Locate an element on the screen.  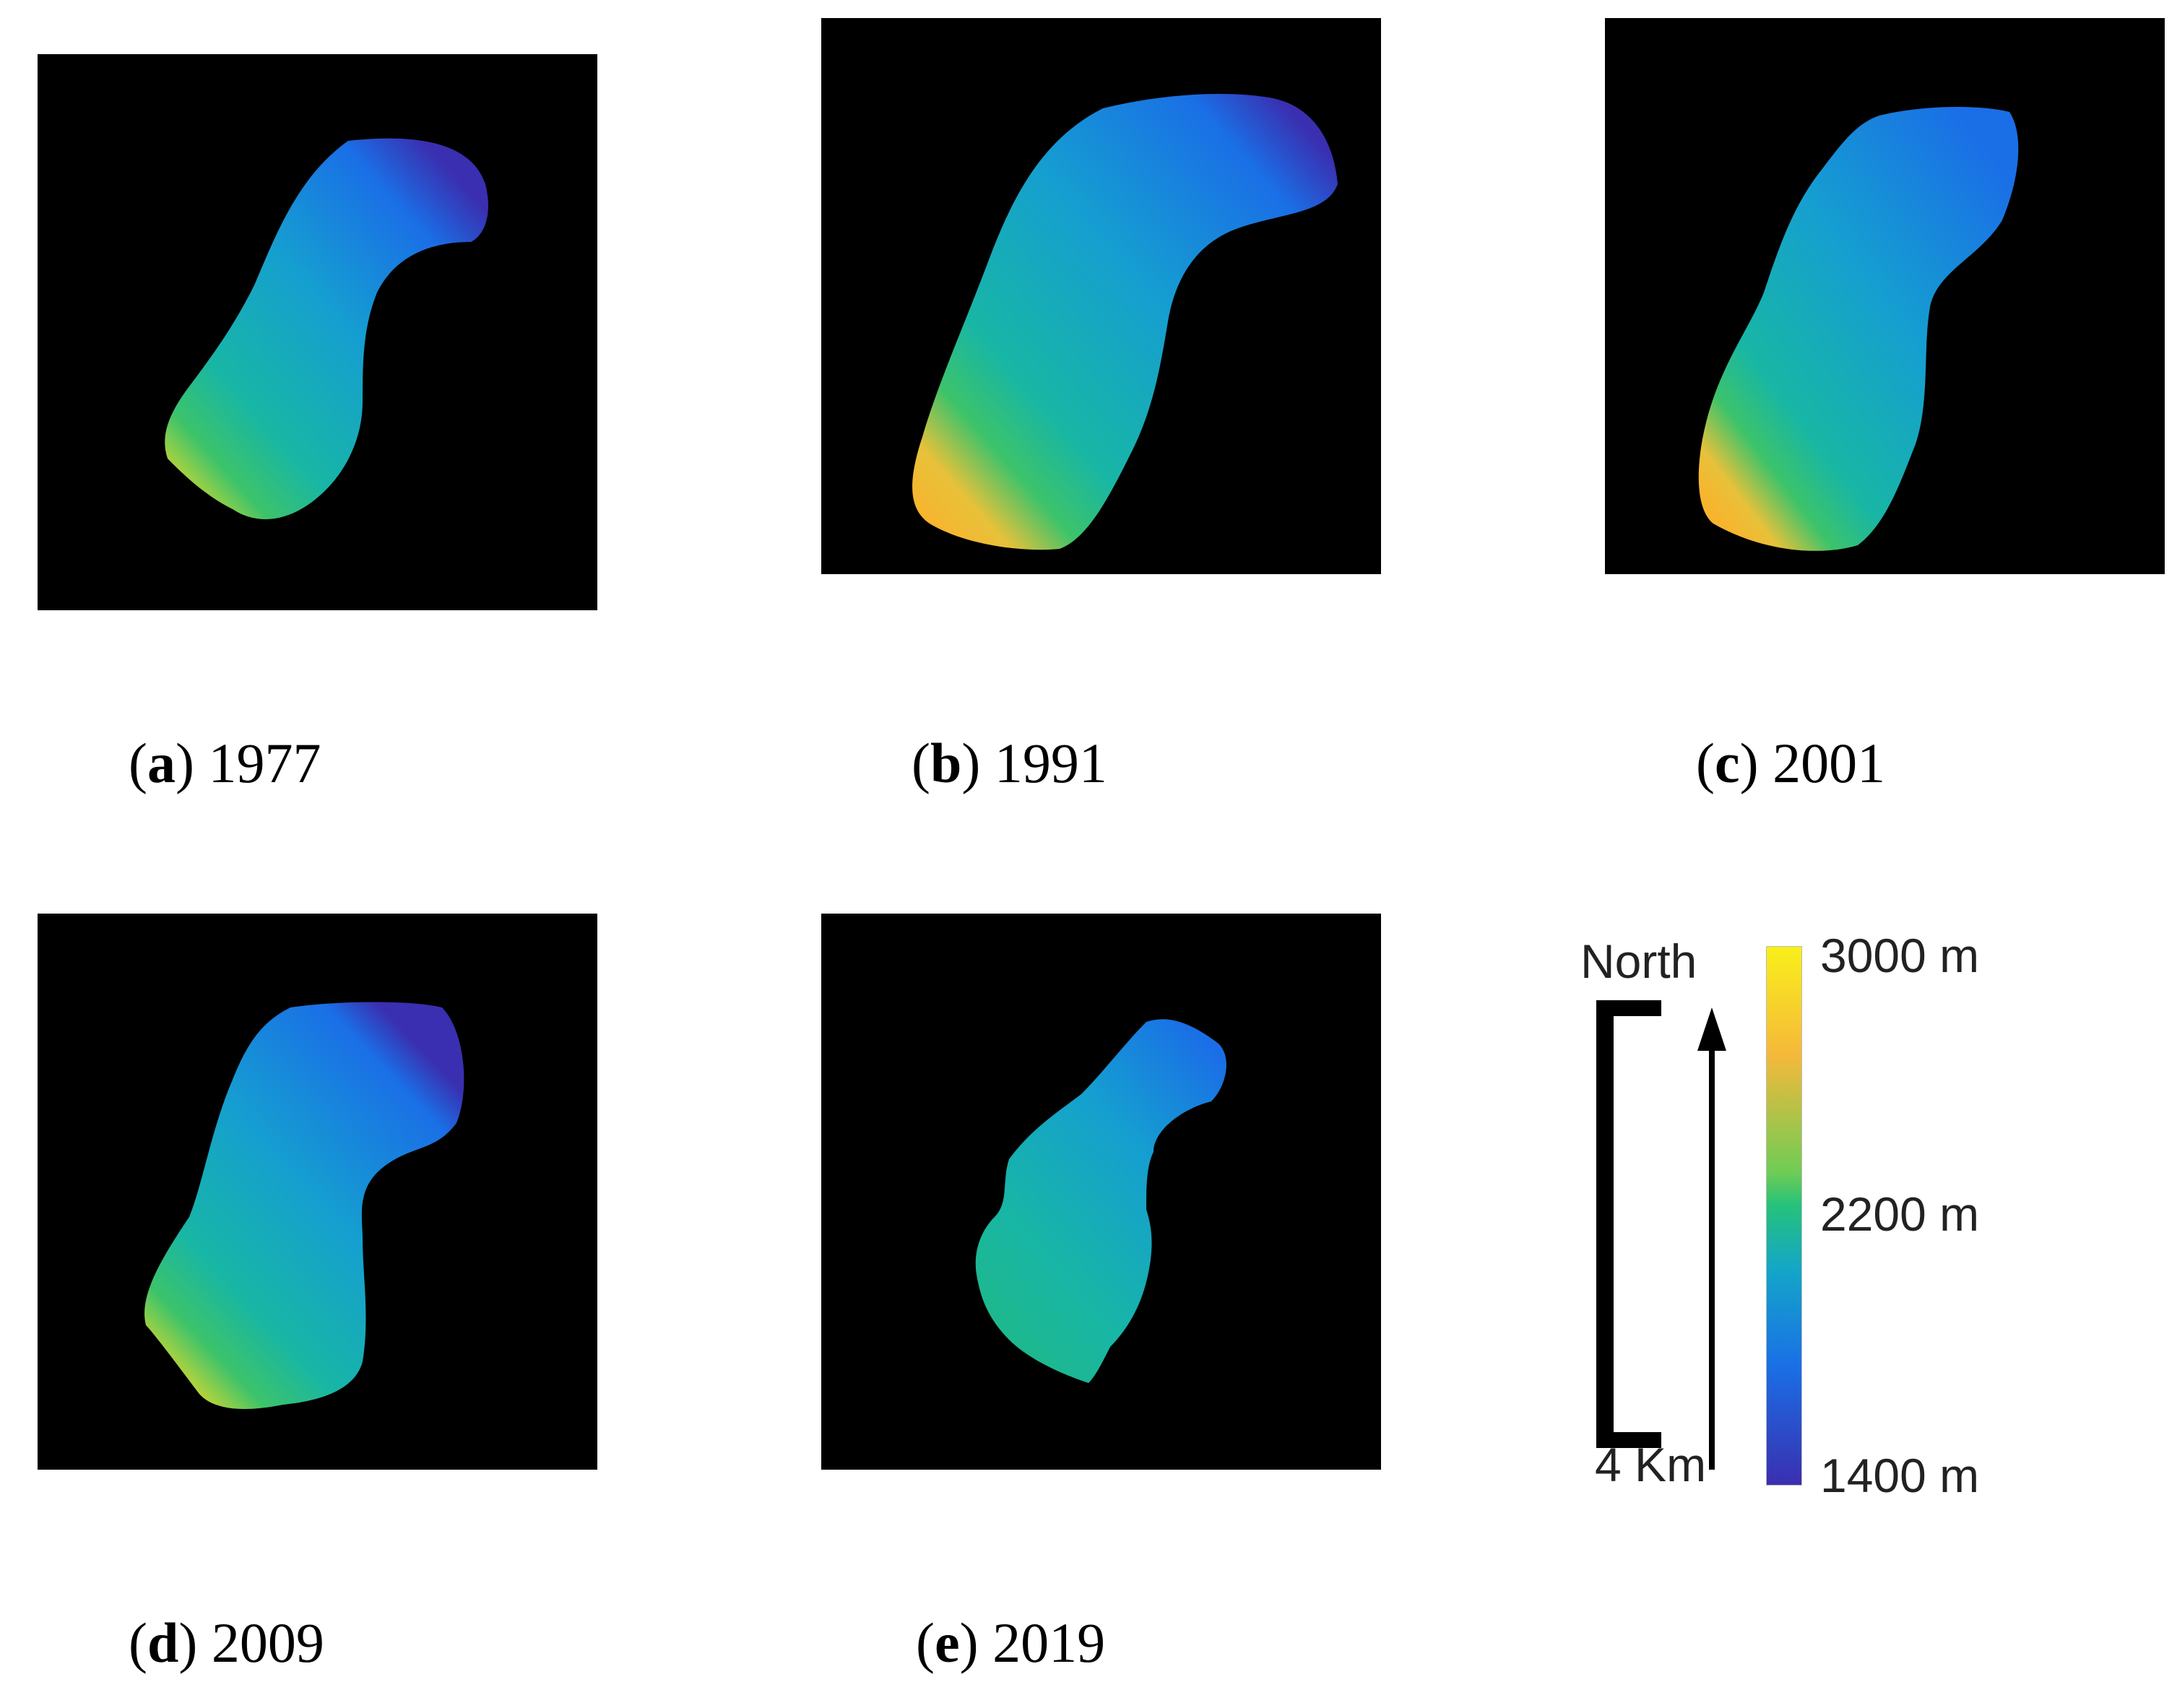
caption-2019: (e) 2019 is located at coordinates (1011, 1642).